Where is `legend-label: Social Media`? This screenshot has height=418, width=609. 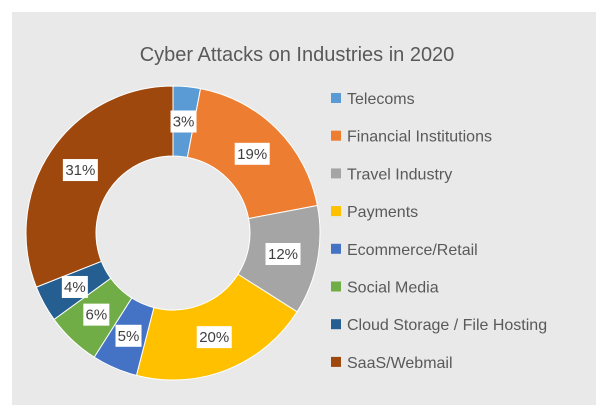 legend-label: Social Media is located at coordinates (393, 288).